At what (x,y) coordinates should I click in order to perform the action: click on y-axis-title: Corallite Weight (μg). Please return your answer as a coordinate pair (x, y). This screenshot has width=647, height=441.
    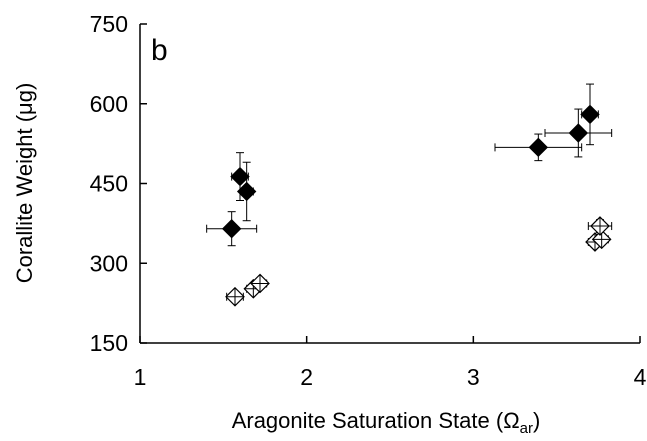
    Looking at the image, I should click on (24, 183).